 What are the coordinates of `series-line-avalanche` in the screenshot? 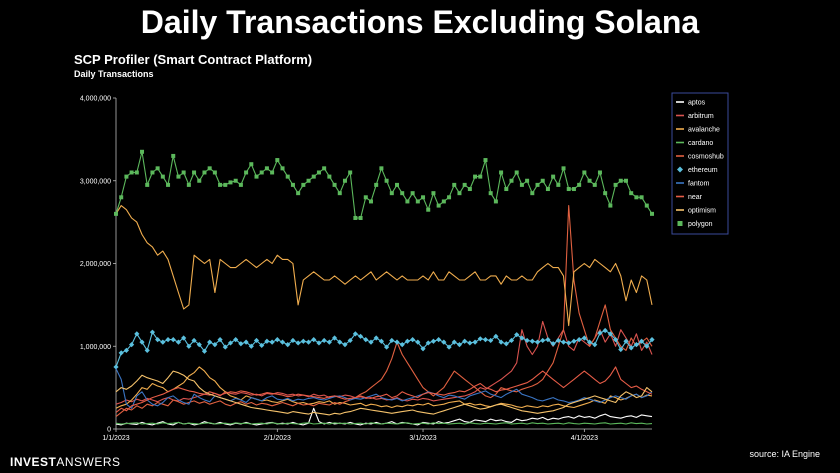 It's located at (384, 387).